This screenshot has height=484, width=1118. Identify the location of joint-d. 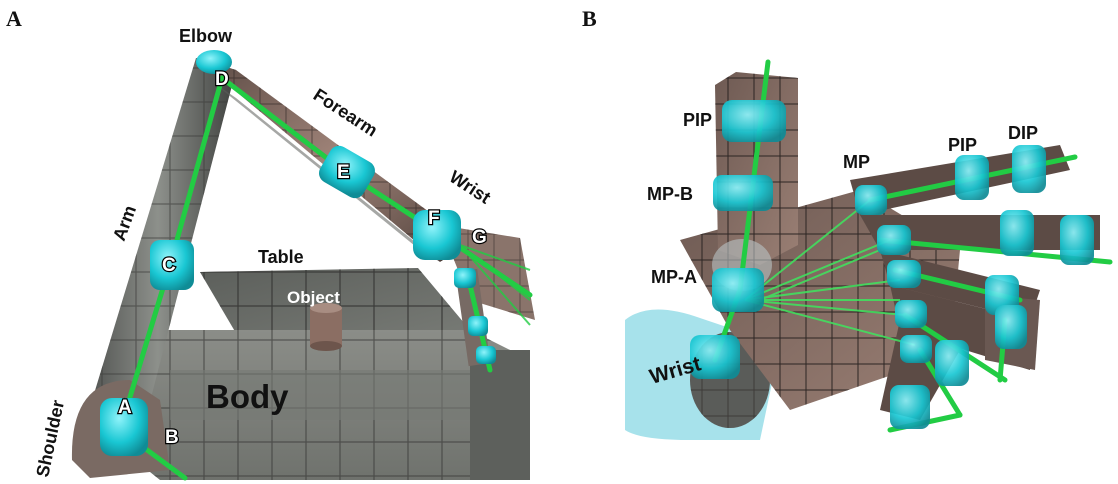
(214, 62).